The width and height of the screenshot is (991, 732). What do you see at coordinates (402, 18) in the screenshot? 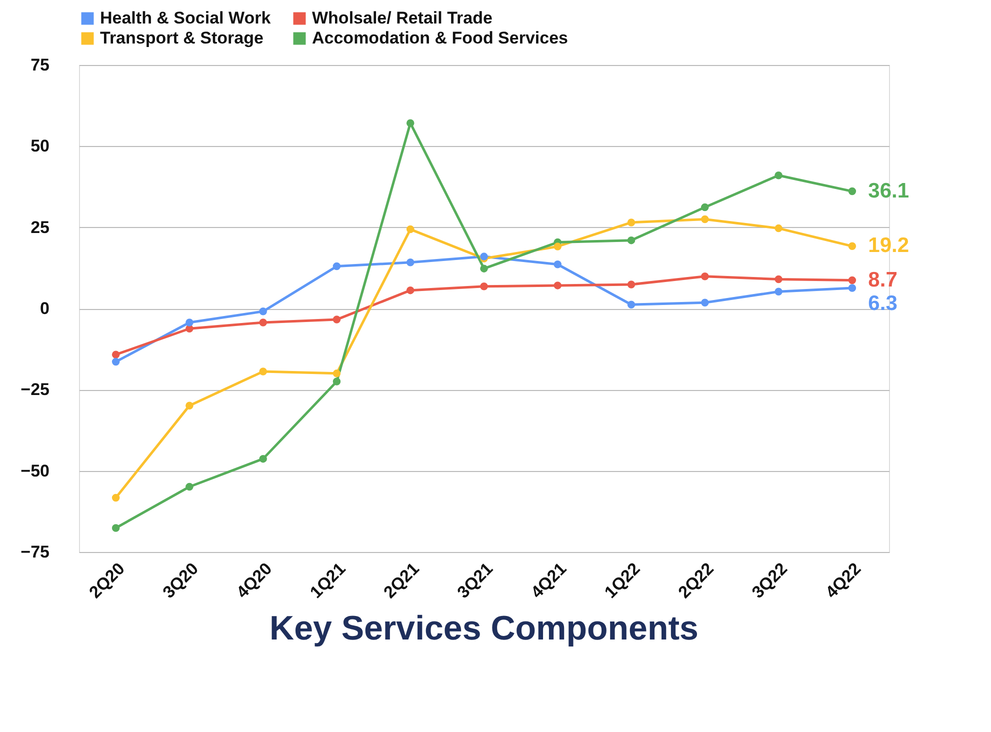
I see `legend-label: Wholsale/ Retail Trade` at bounding box center [402, 18].